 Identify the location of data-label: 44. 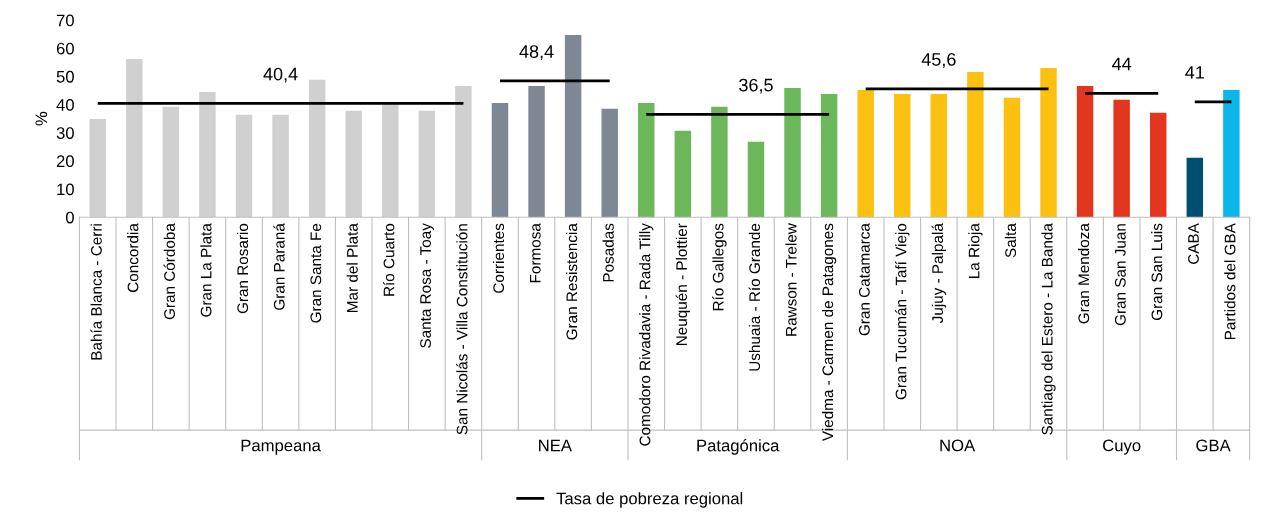
(1122, 64).